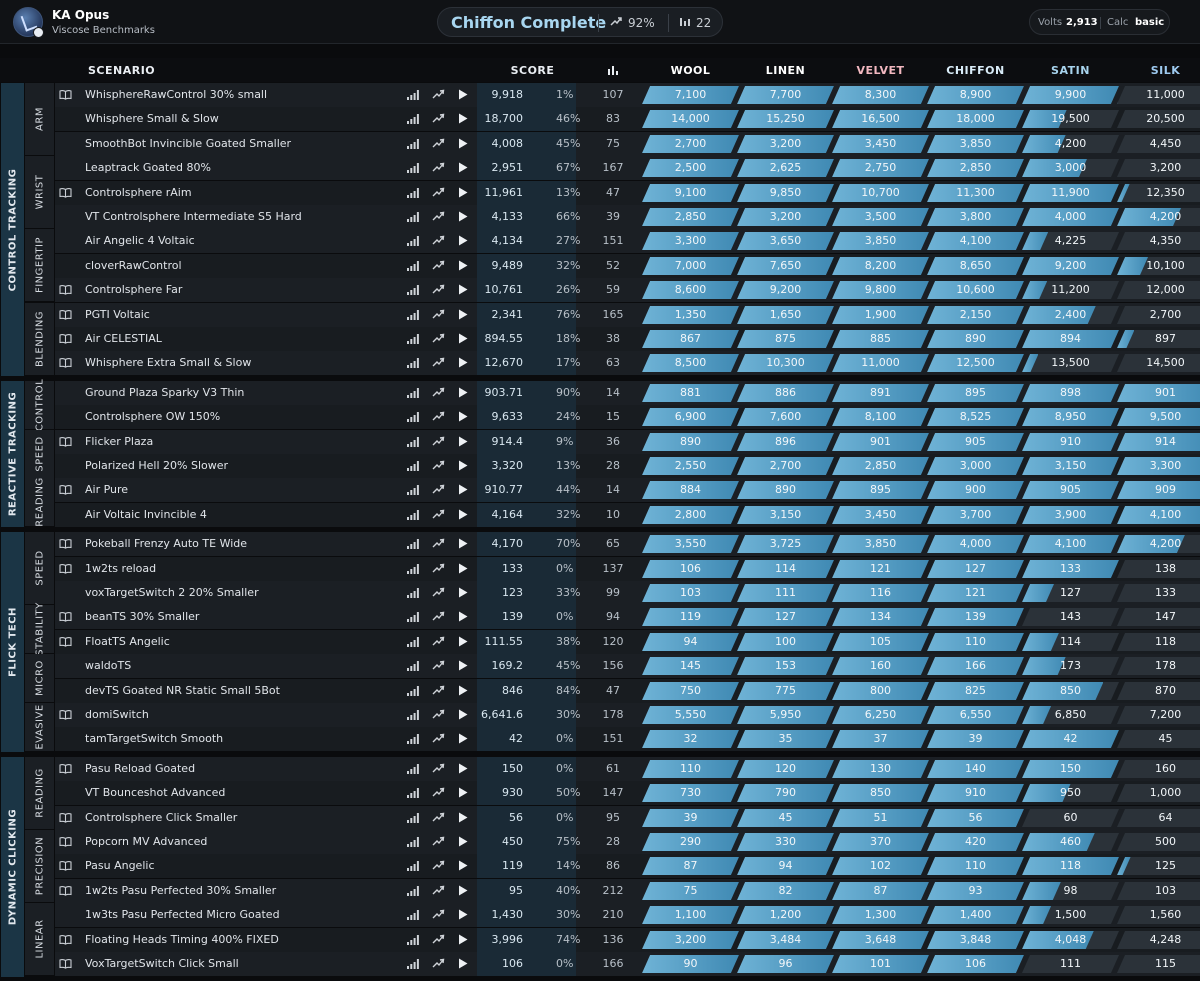 This screenshot has height=981, width=1200. Describe the element at coordinates (122, 70) in the screenshot. I see `column-scenario: SCENARIO` at that location.